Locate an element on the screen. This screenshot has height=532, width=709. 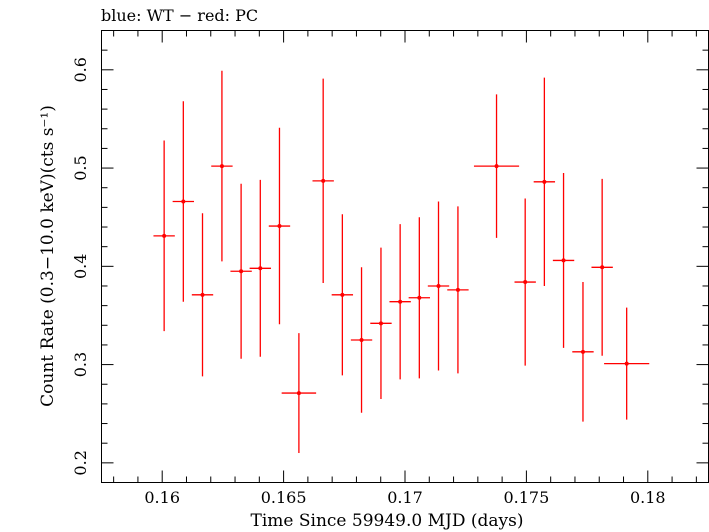
y-tick-label: 0.5 is located at coordinates (80, 167).